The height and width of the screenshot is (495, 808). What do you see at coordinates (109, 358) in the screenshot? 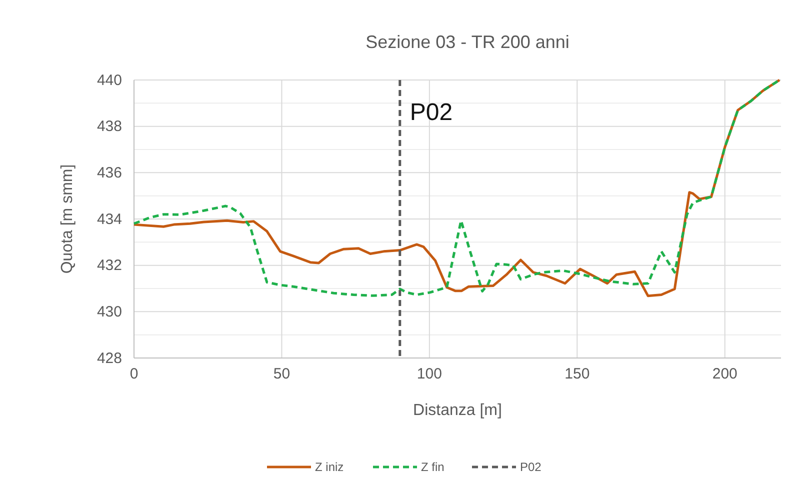
I see `y-tick-label: 428` at bounding box center [109, 358].